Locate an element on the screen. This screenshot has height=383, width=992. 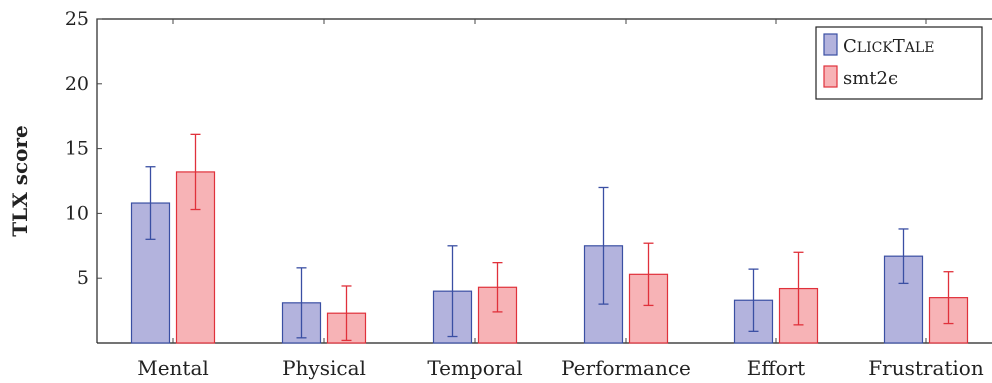
category-label: Mental is located at coordinates (173, 368).